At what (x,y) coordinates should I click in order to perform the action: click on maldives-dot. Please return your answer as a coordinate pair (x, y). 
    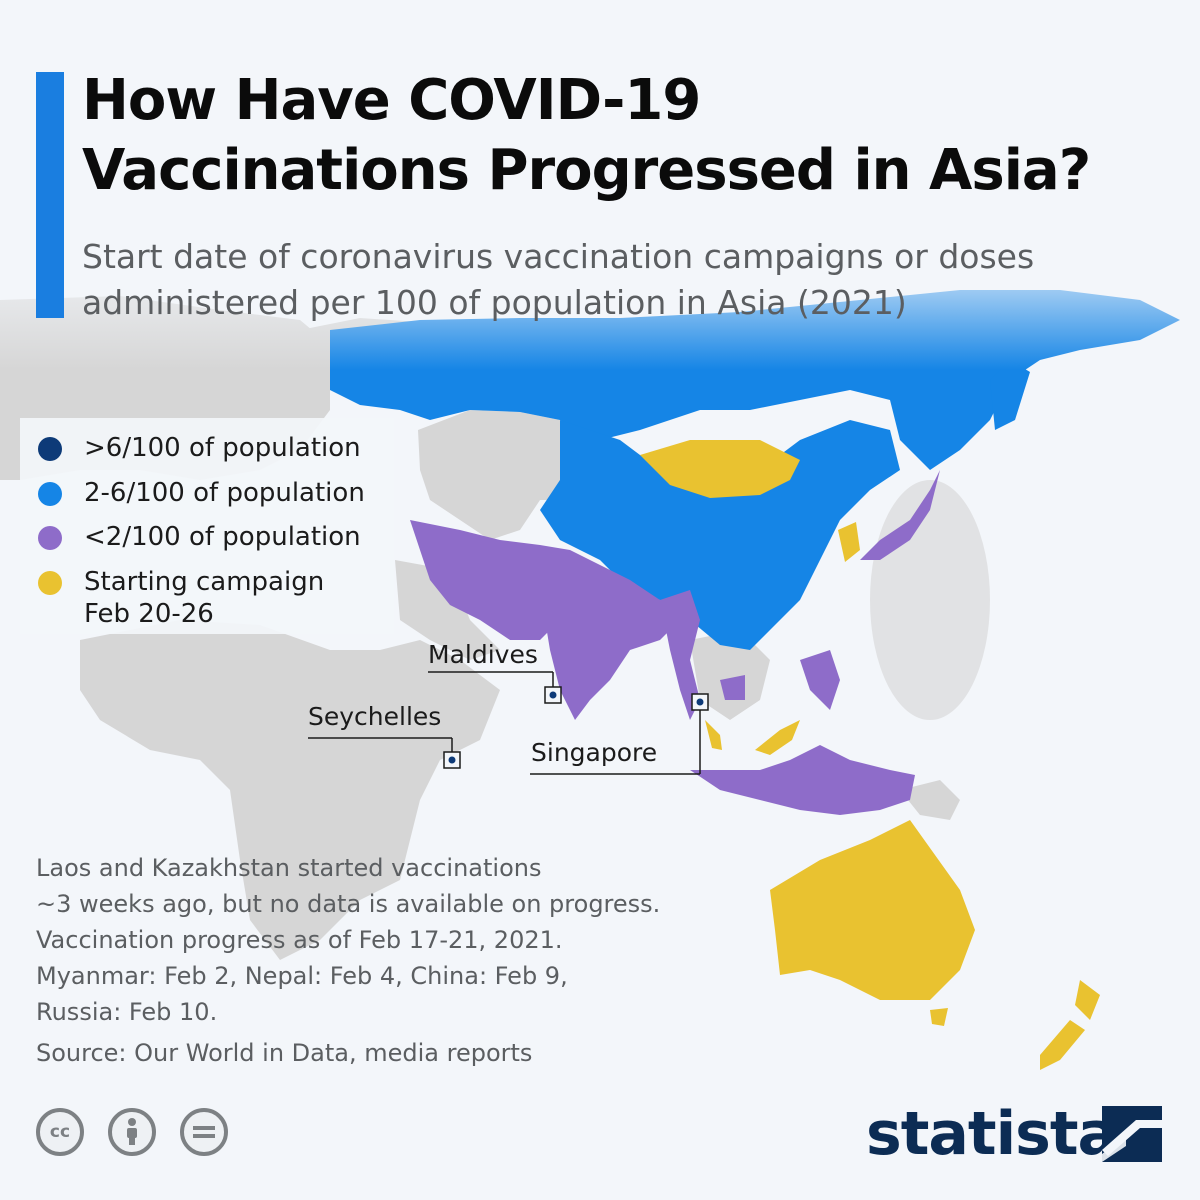
    Looking at the image, I should click on (553, 695).